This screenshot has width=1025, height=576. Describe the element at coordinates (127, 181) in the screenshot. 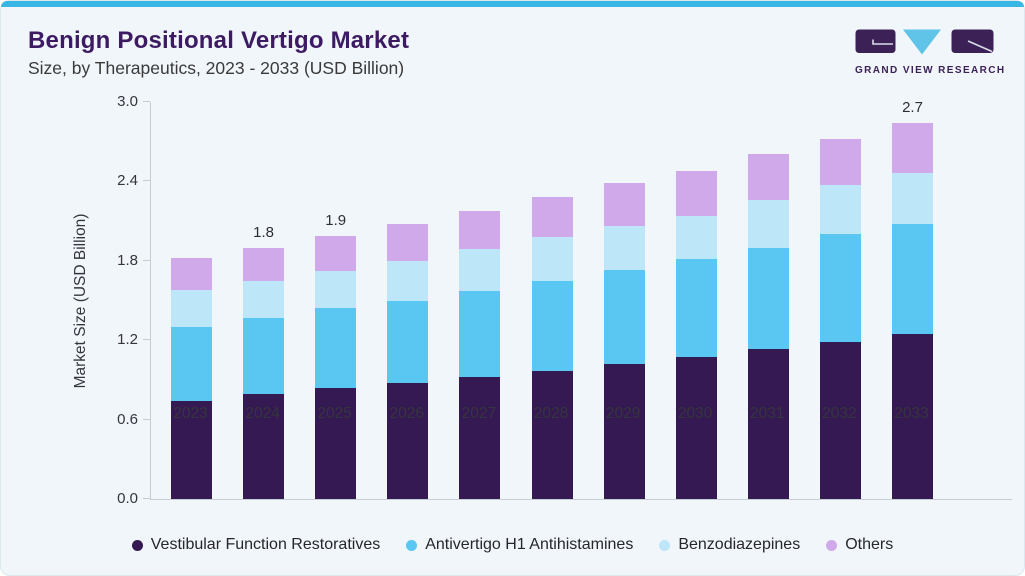

I see `y-tick-label: 2.4` at that location.